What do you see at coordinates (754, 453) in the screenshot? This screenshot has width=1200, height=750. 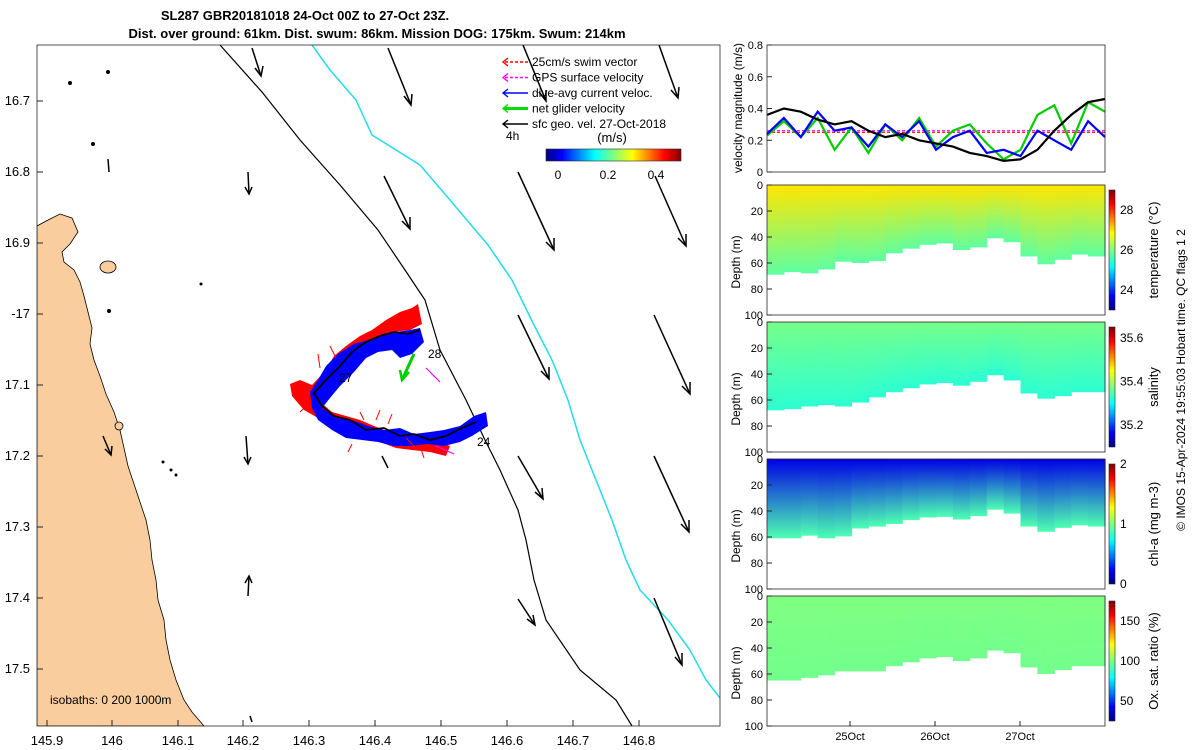 I see `section-y-tick: 100` at bounding box center [754, 453].